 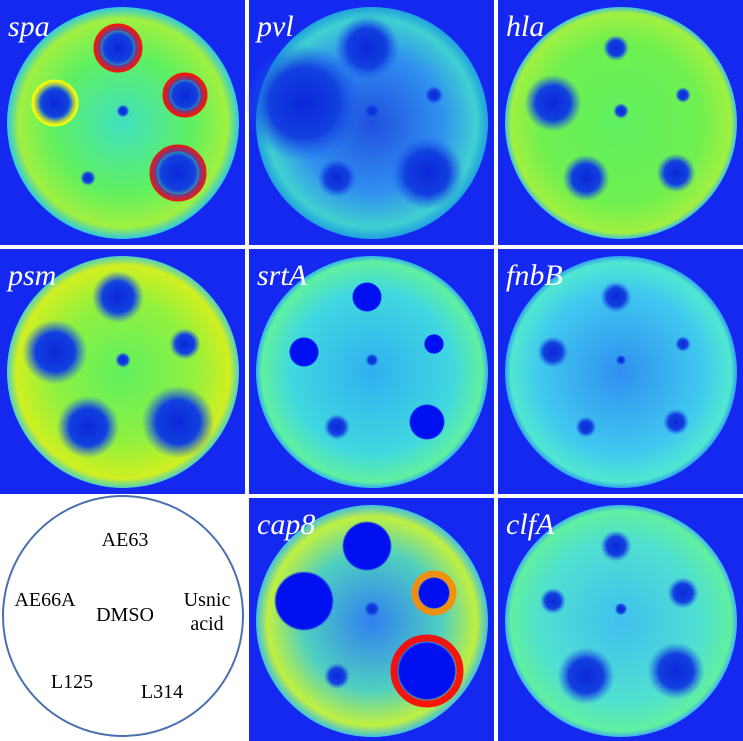 What do you see at coordinates (162, 692) in the screenshot?
I see `well-label: L314` at bounding box center [162, 692].